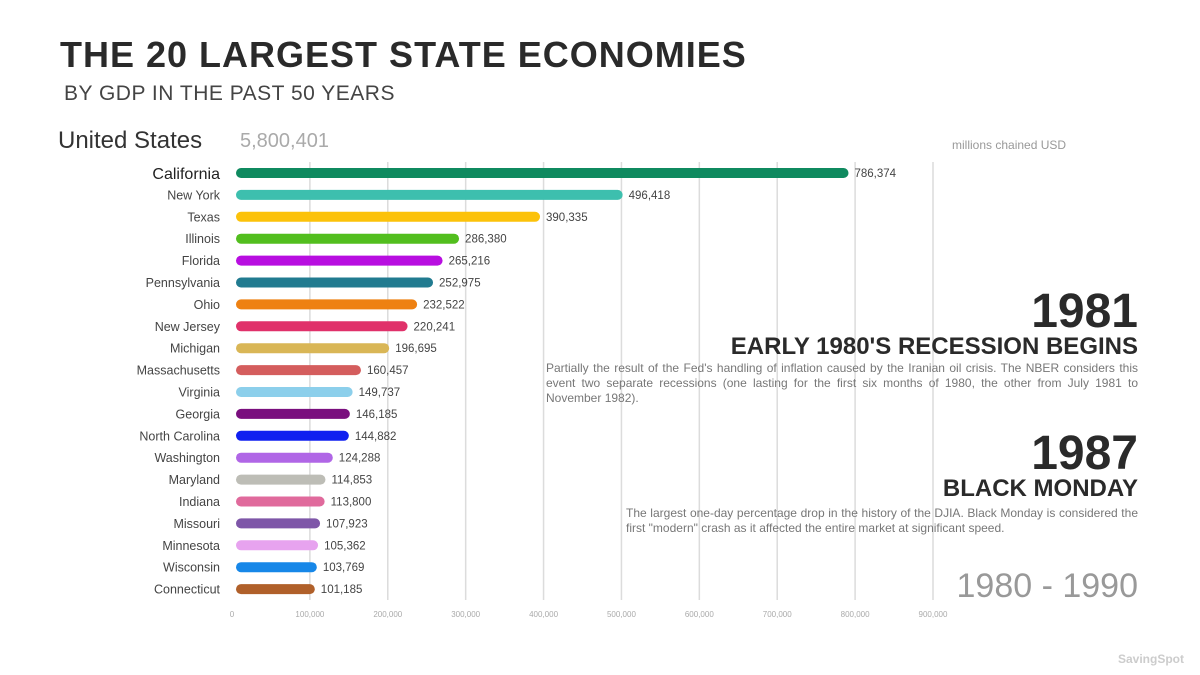  I want to click on category-label: Georgia, so click(198, 414).